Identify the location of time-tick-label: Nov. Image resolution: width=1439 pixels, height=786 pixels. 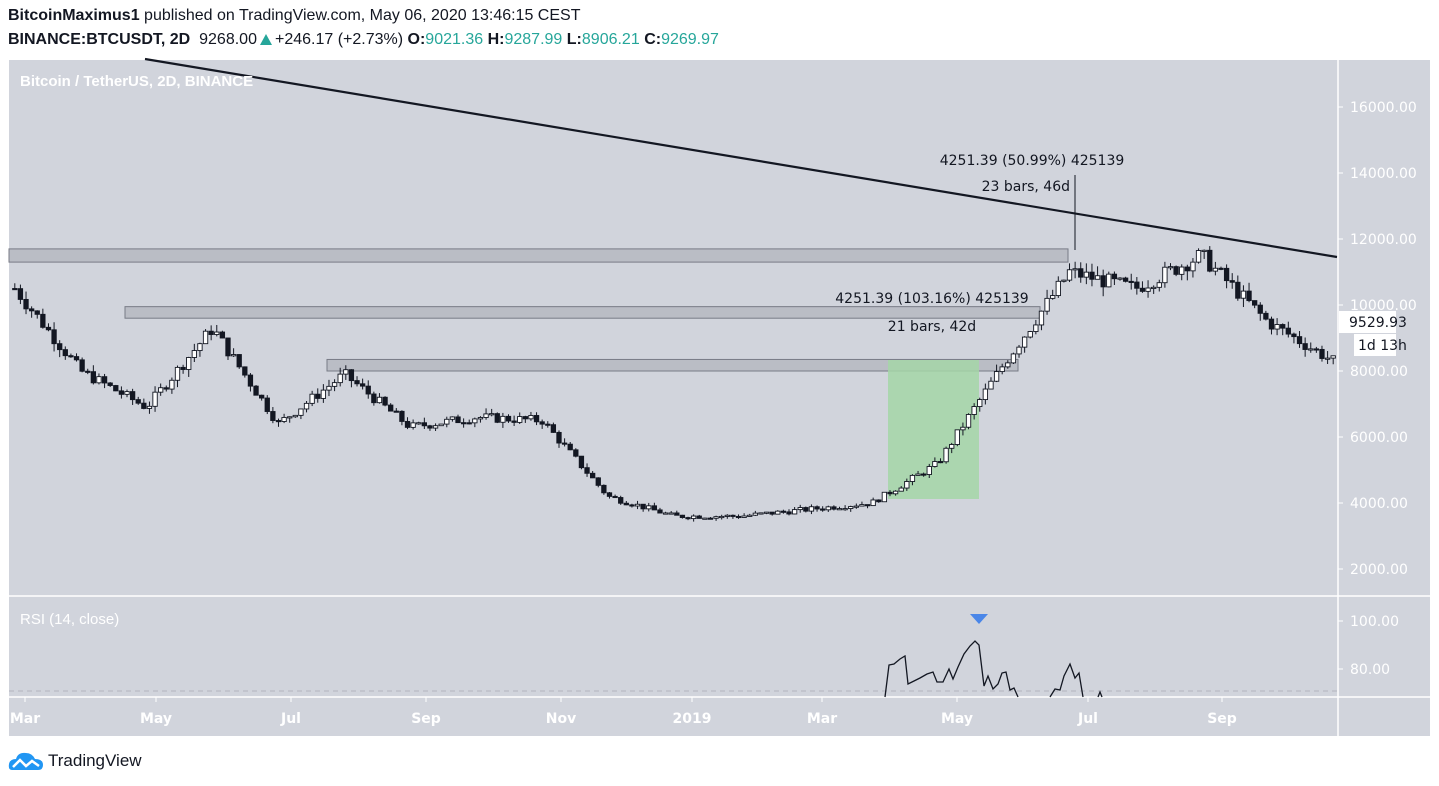
(561, 719).